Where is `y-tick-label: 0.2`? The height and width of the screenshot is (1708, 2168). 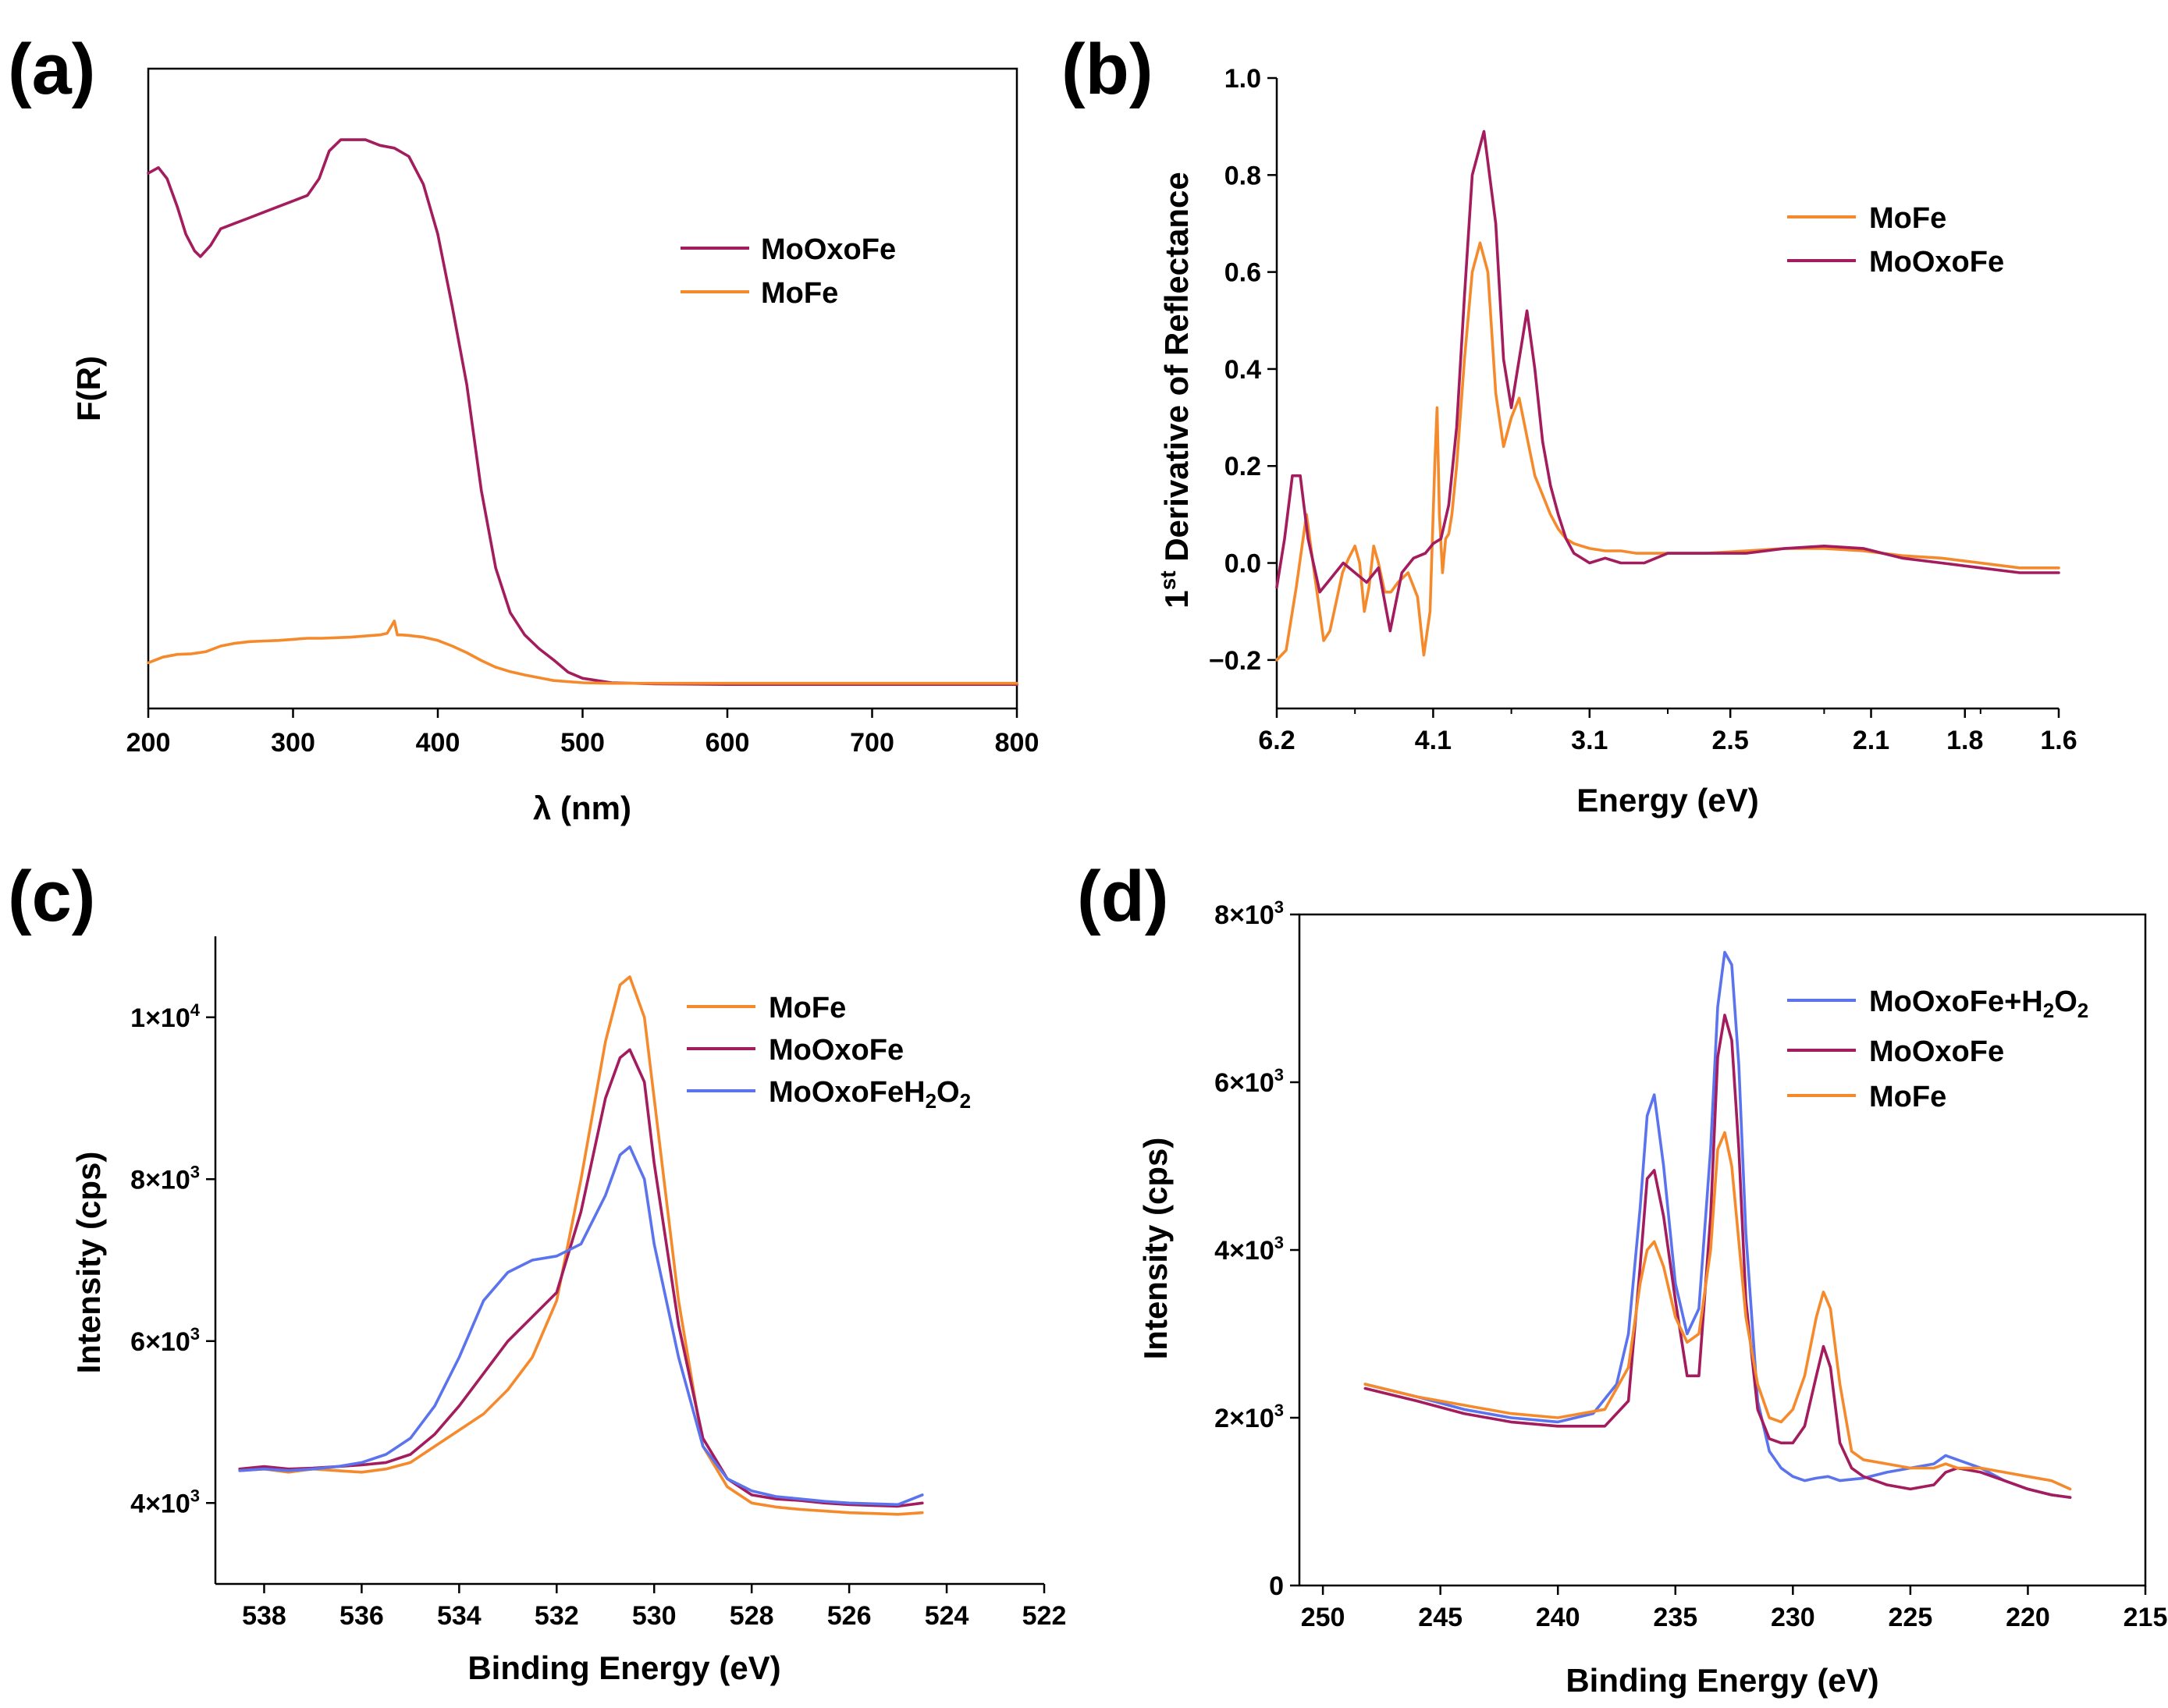 y-tick-label: 0.2 is located at coordinates (1242, 466).